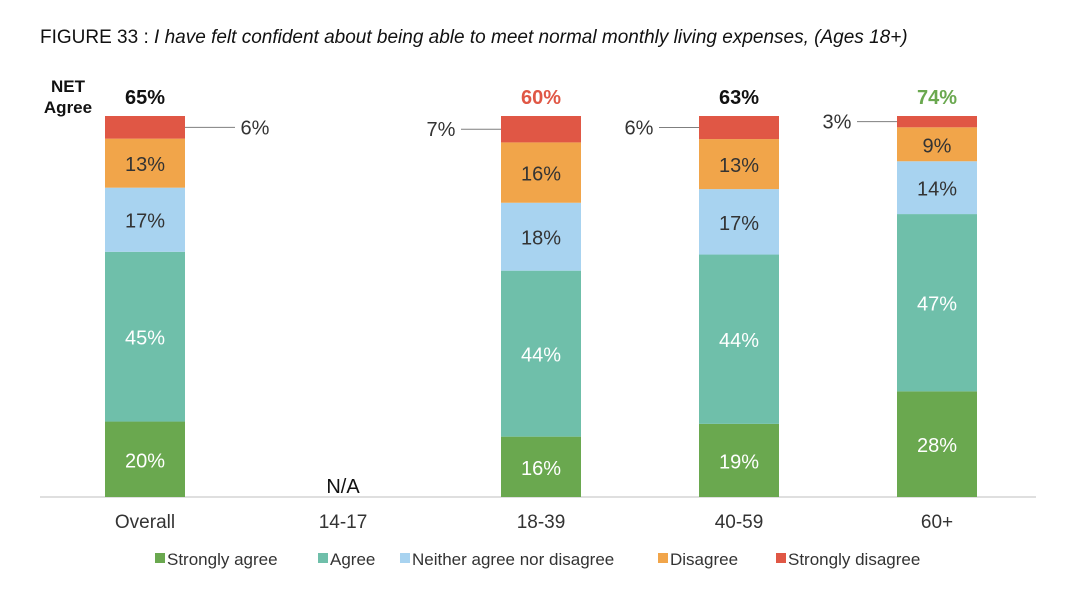  Describe the element at coordinates (68, 97) in the screenshot. I see `net-agree-label: NET Agree` at that location.